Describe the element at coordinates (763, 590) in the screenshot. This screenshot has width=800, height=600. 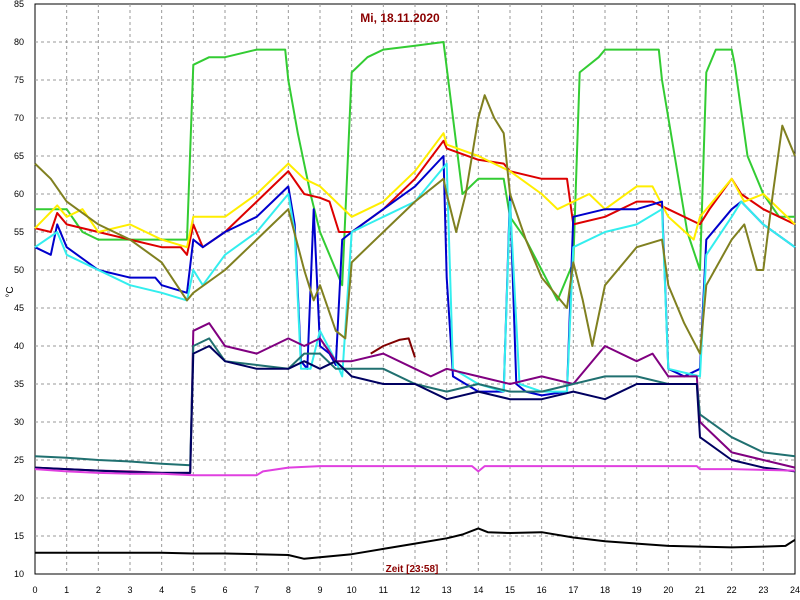
I see `x-tick-label: 23` at that location.